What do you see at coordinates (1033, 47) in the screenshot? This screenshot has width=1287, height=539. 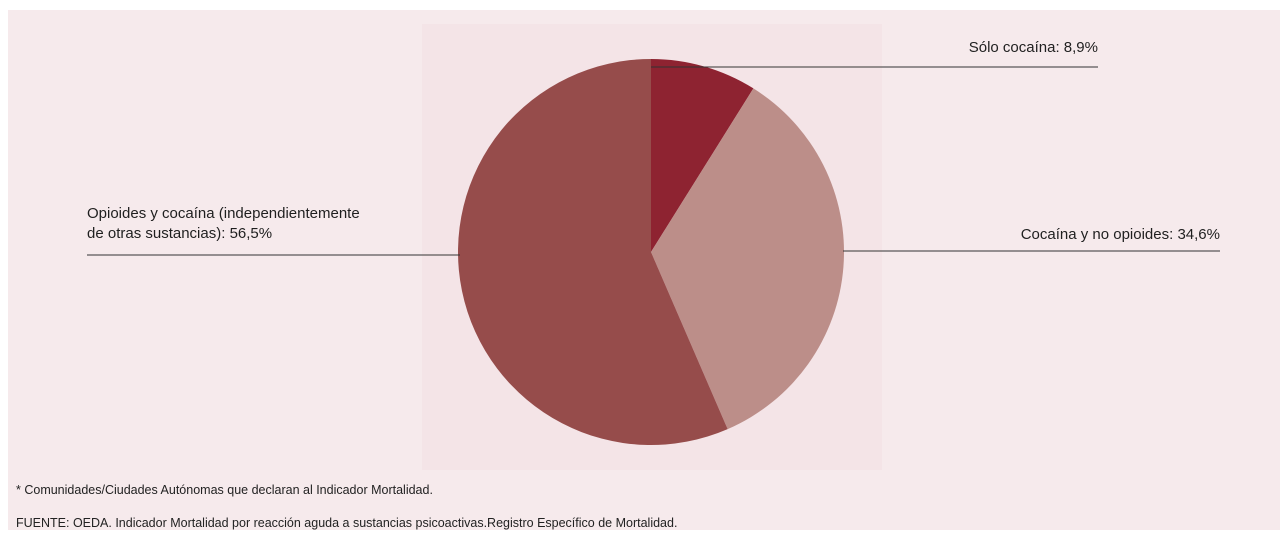 I see `slice-label-1: Sólo cocaína: 8,9%` at bounding box center [1033, 47].